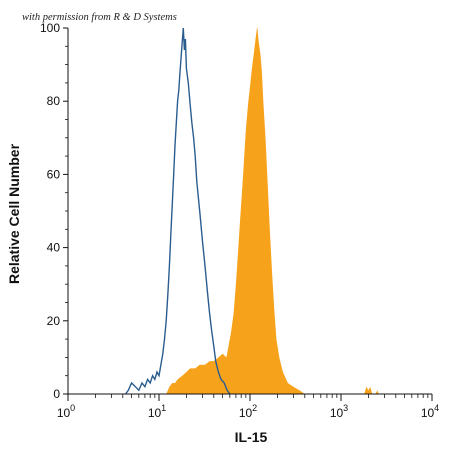 This screenshot has height=450, width=450. What do you see at coordinates (99, 17) in the screenshot?
I see `credit-text: with permission from R & D Systems` at bounding box center [99, 17].